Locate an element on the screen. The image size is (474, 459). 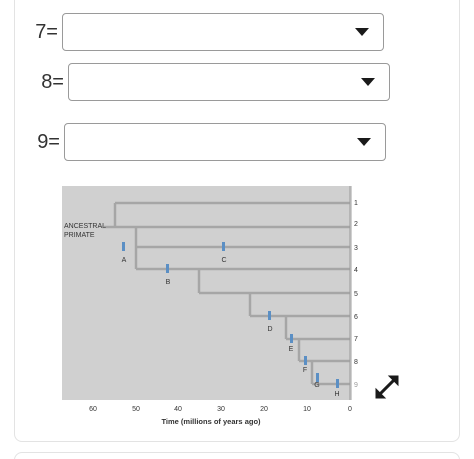
event-marker-h is located at coordinates (337, 383).